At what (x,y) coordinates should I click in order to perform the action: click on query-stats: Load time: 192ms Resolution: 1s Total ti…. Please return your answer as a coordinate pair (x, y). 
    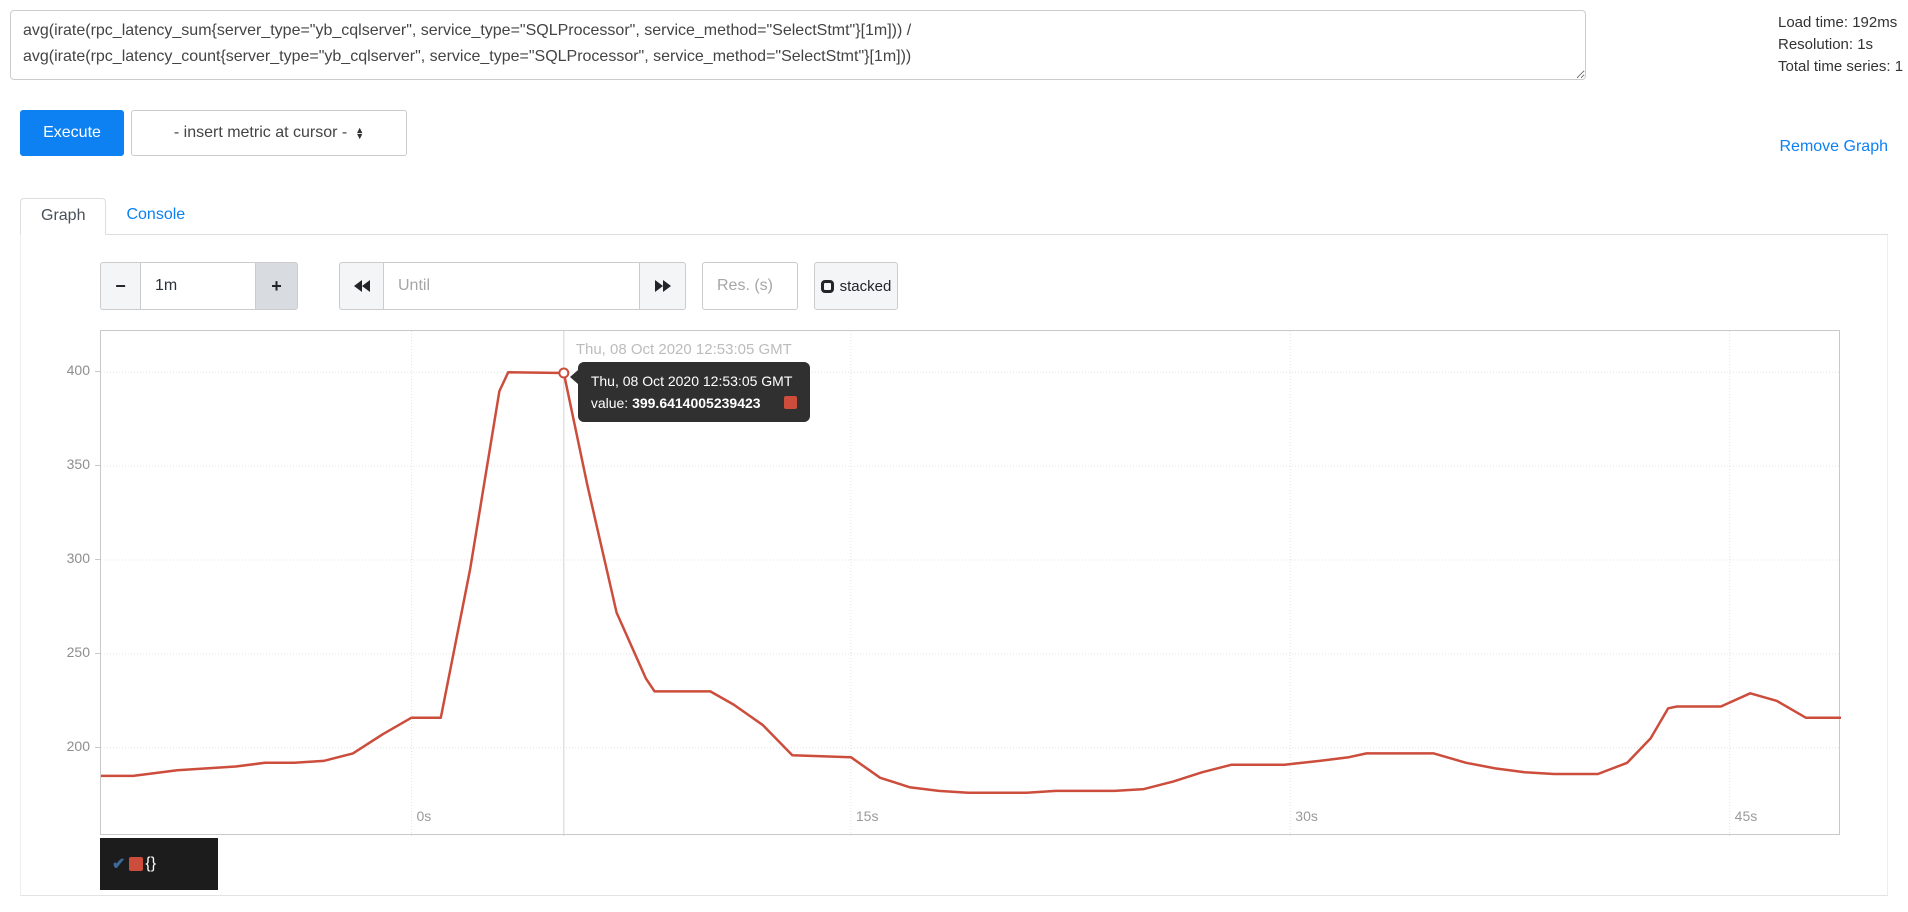
    Looking at the image, I should click on (1840, 45).